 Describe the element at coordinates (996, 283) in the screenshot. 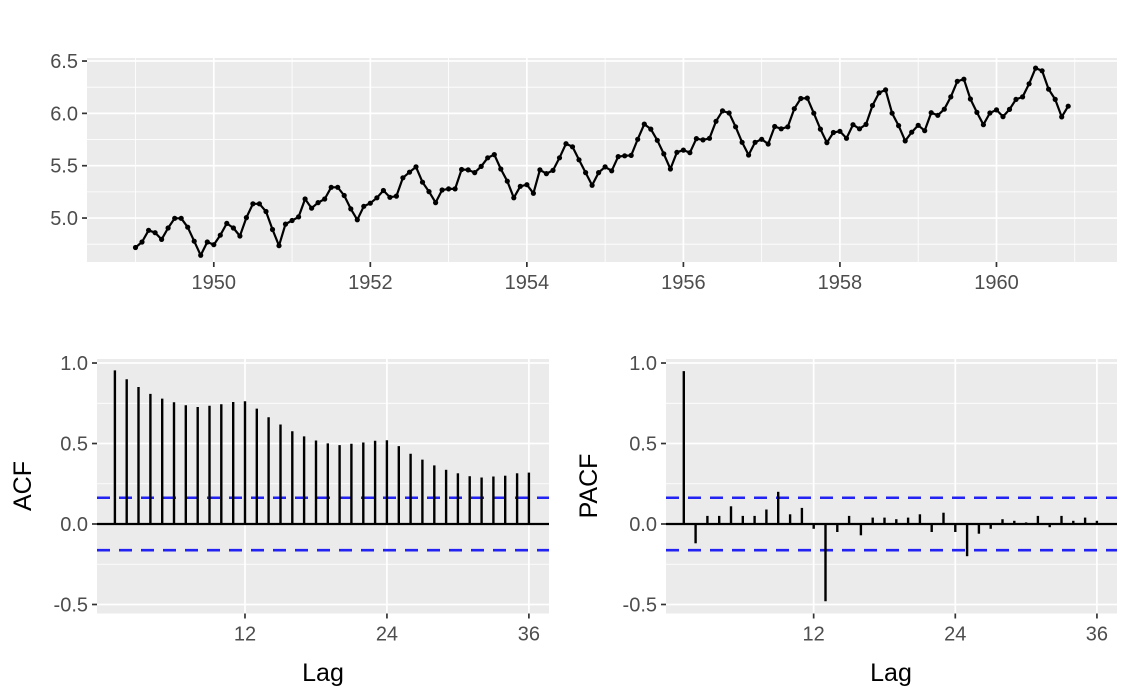

I see `x-tick-label: 1960` at that location.